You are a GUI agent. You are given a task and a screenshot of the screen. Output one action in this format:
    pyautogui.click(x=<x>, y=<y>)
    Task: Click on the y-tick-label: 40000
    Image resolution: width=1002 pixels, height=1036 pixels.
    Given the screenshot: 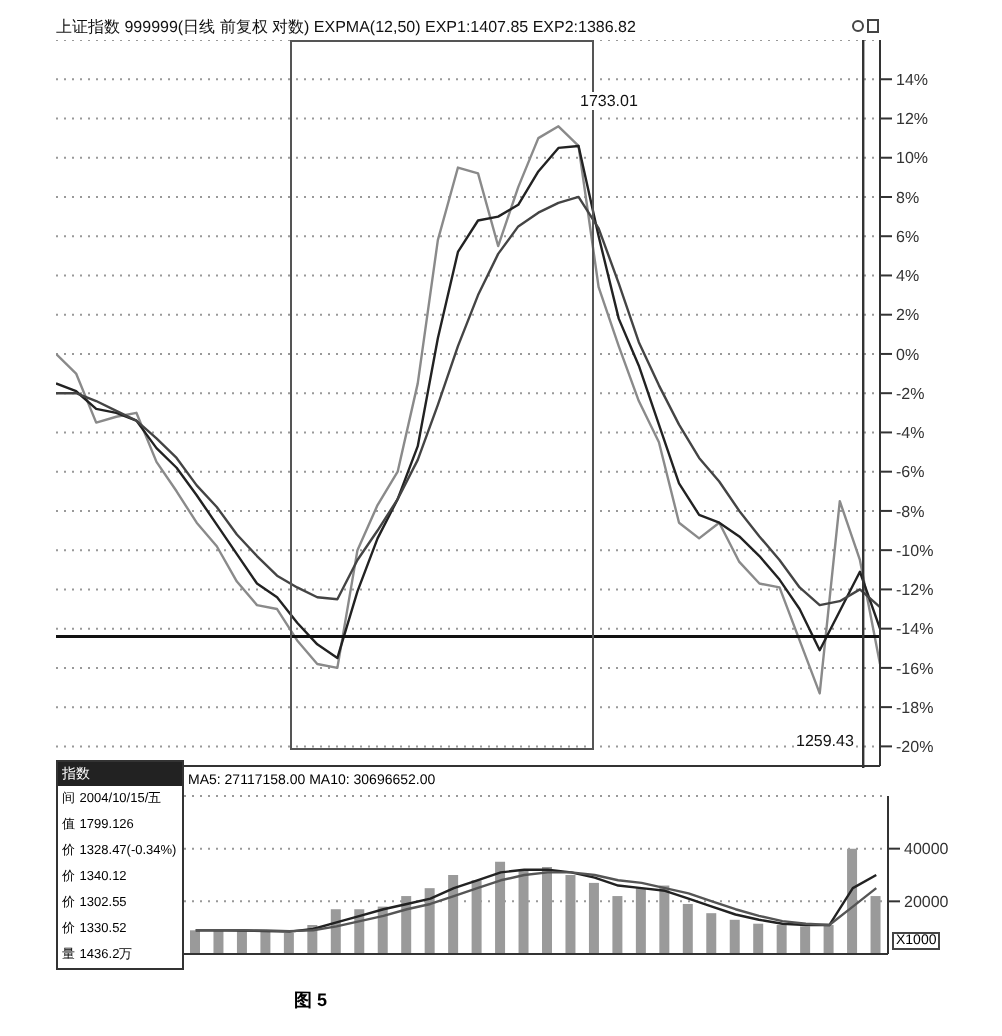 What is the action you would take?
    pyautogui.click(x=927, y=849)
    